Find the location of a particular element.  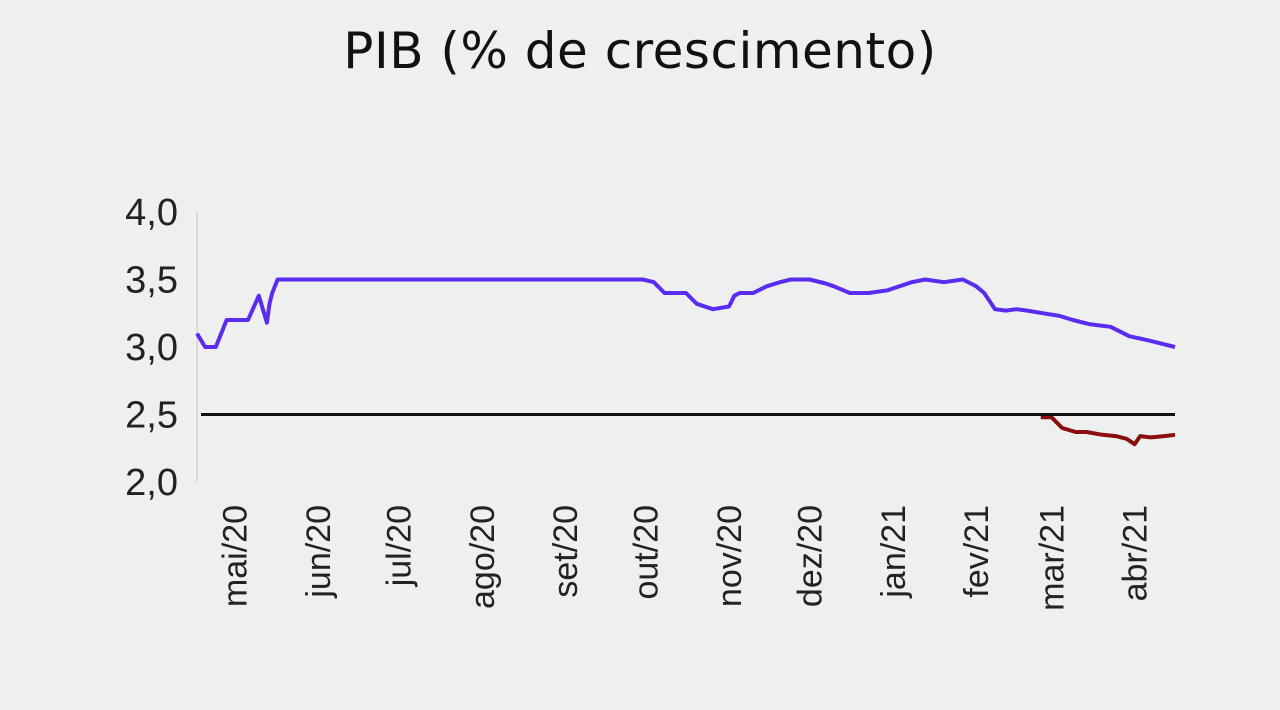

chart-title: PIB (% de crescimento) is located at coordinates (640, 51).